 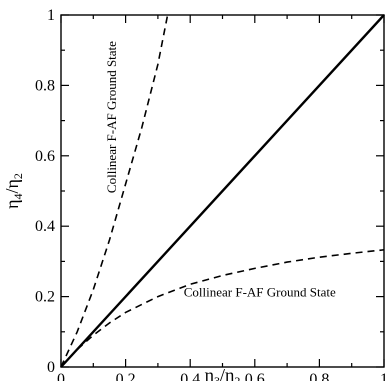 What do you see at coordinates (209, 373) in the screenshot?
I see `x-axis-label-main: η` at bounding box center [209, 373].